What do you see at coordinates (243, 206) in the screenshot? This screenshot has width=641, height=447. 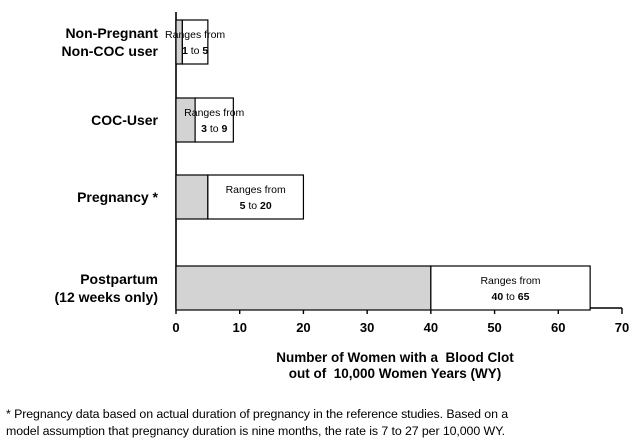 I see `range-low-value: 5` at bounding box center [243, 206].